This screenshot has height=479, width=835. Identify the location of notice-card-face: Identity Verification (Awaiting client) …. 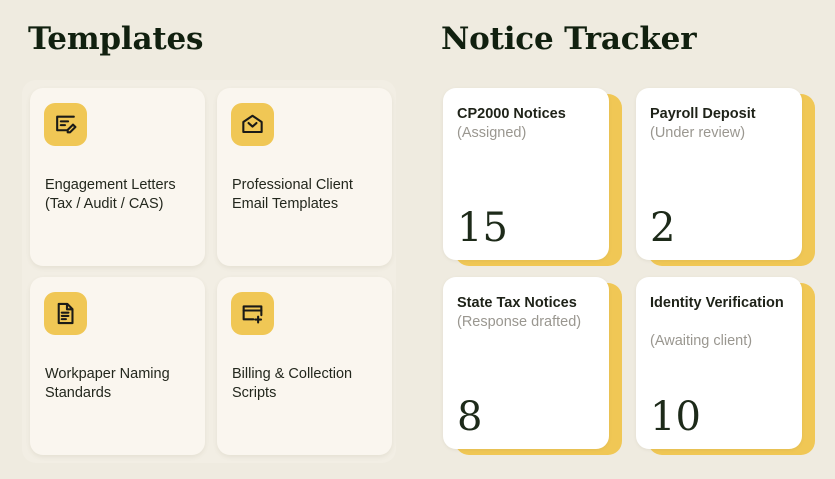
(719, 363).